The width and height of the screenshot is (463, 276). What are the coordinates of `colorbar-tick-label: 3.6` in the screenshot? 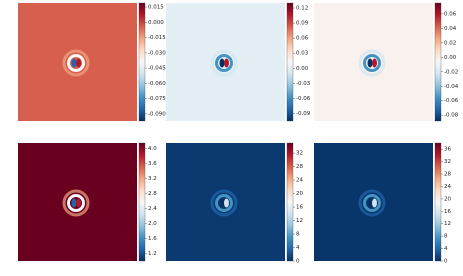 It's located at (152, 164).